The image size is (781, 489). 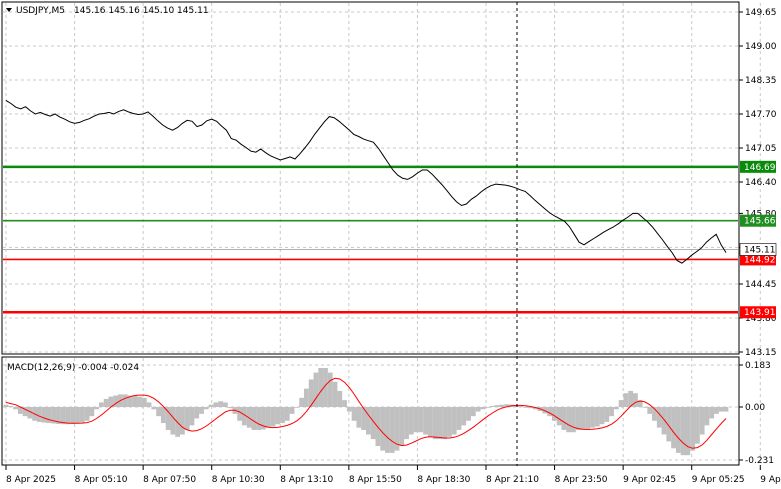 What do you see at coordinates (169, 480) in the screenshot?
I see `time-tick-label: 8 Apr 07:50` at bounding box center [169, 480].